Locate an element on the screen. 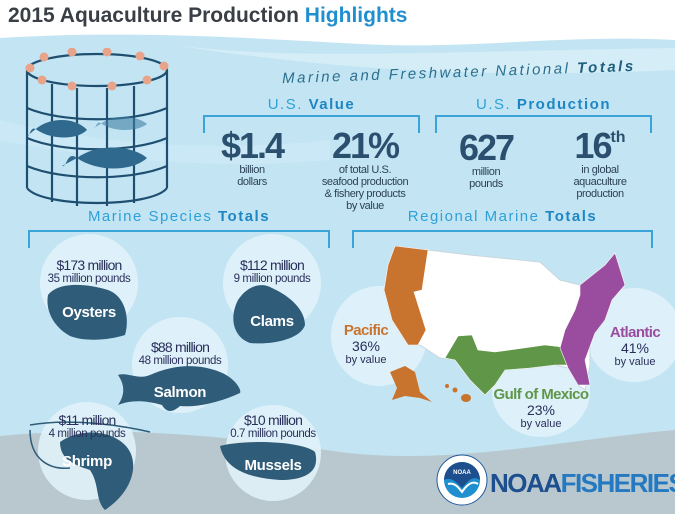 The height and width of the screenshot is (514, 675). clam-icon is located at coordinates (269, 314).